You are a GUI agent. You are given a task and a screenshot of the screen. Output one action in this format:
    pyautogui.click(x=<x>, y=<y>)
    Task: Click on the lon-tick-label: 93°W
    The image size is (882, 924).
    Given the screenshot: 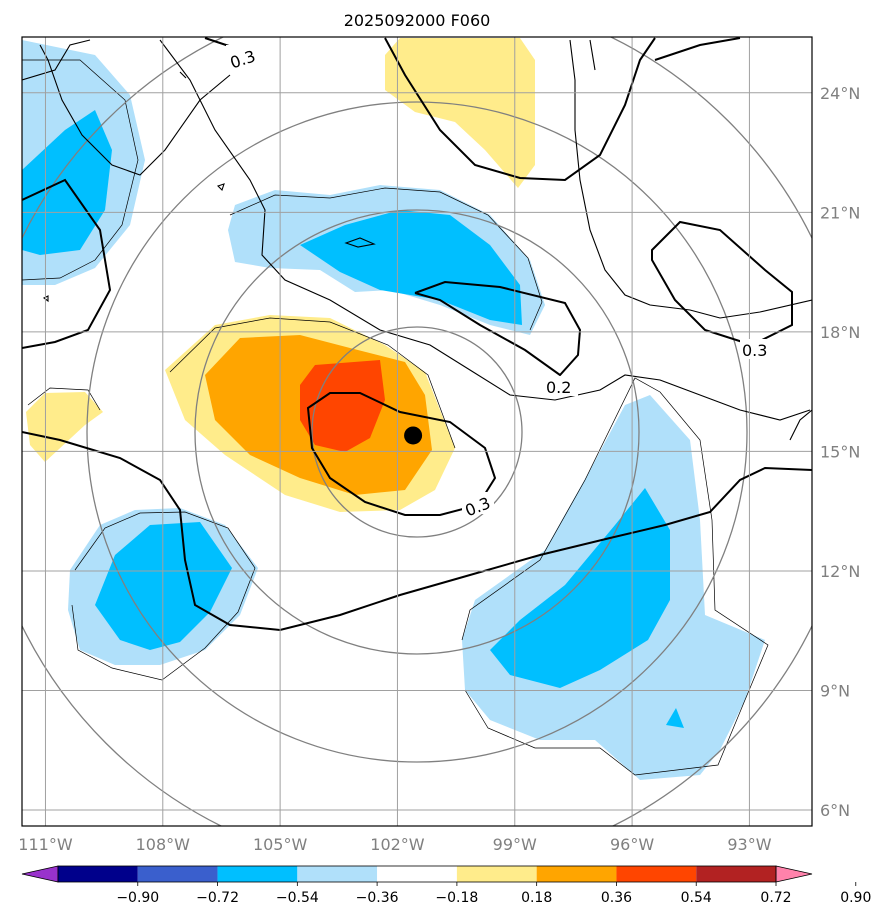 What is the action you would take?
    pyautogui.click(x=749, y=844)
    